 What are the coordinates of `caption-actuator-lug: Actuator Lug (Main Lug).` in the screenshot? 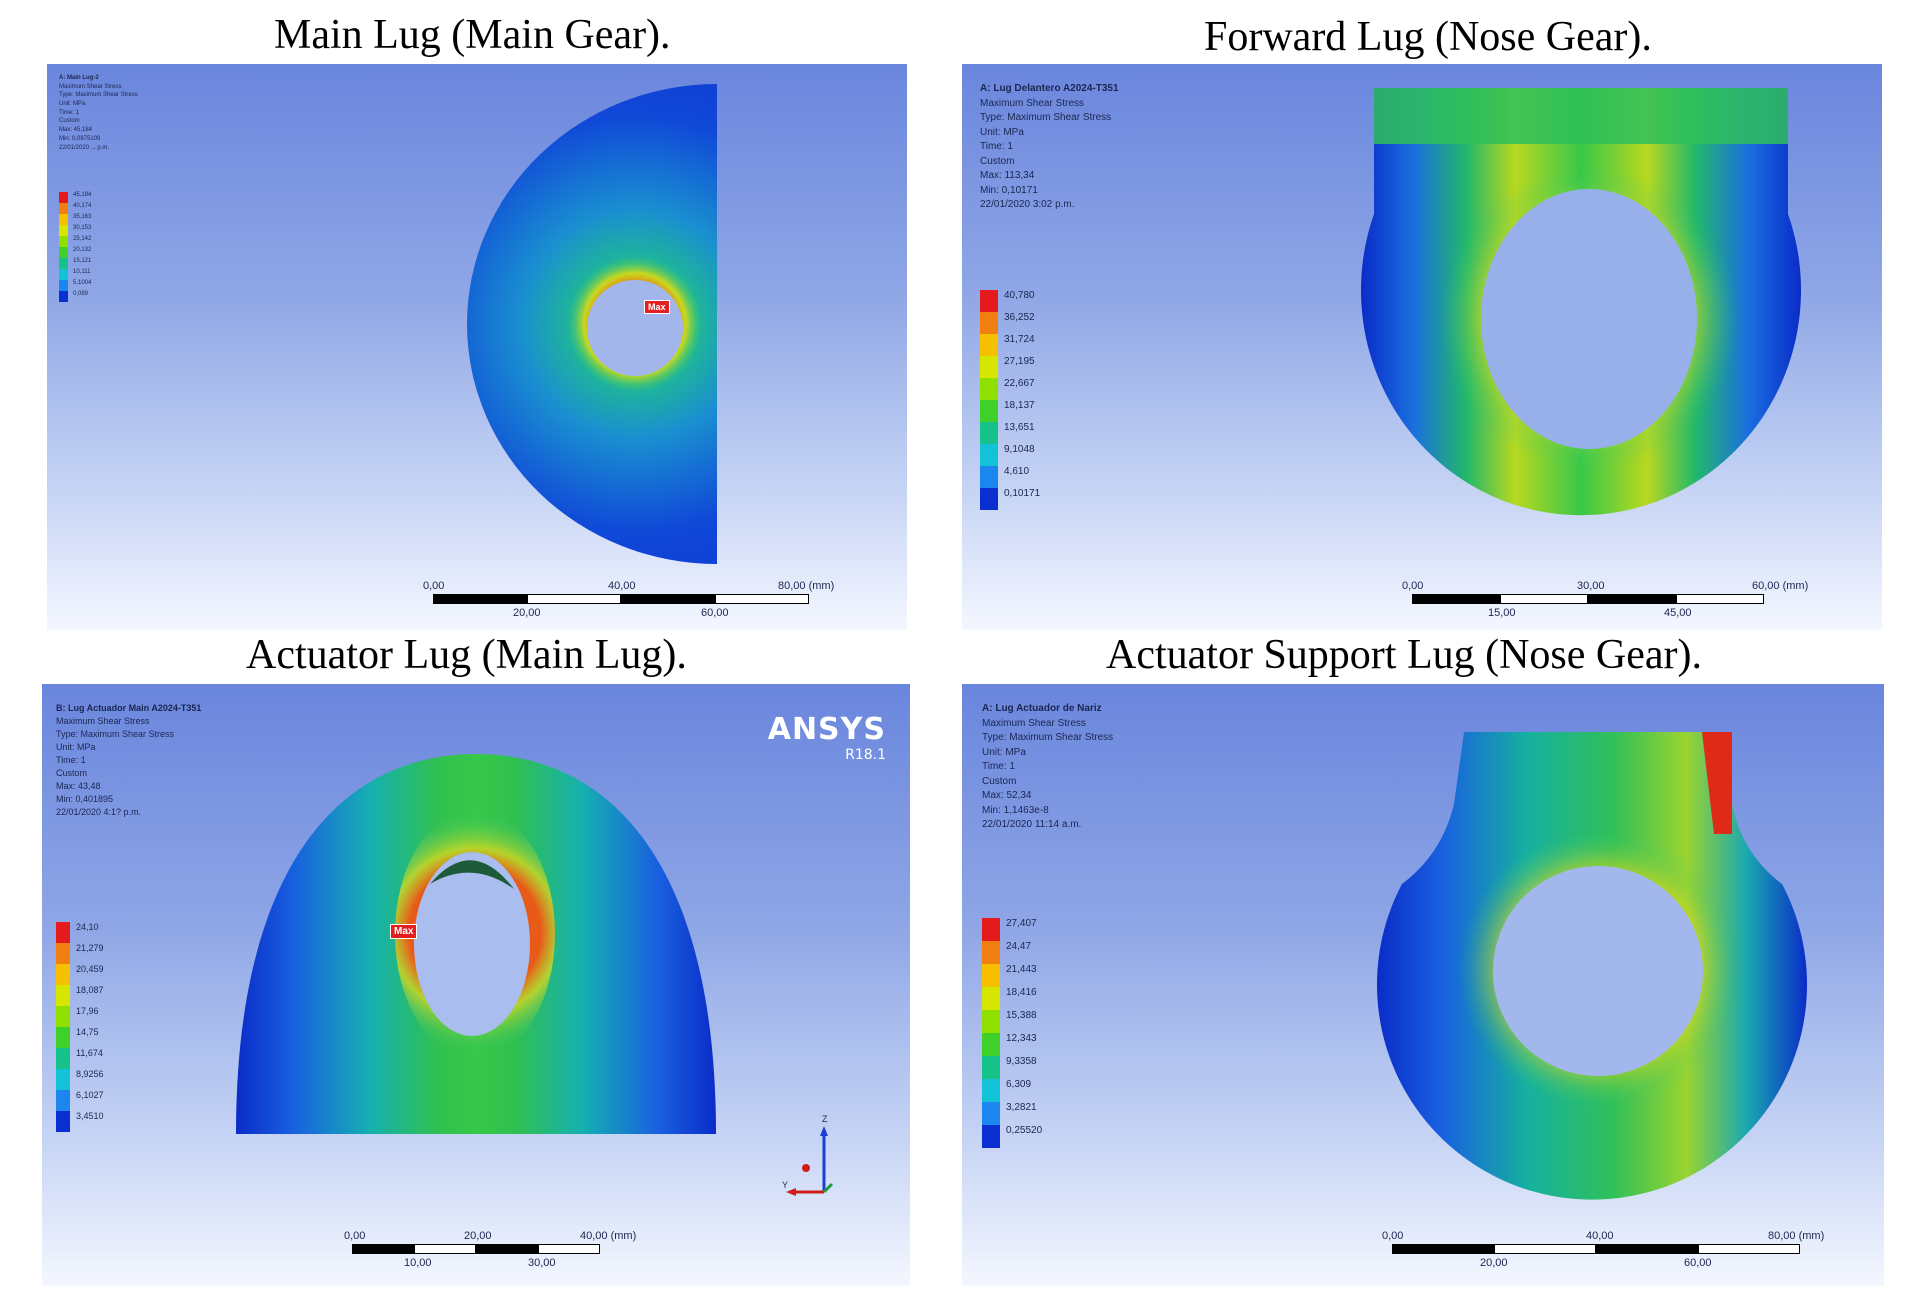 It's located at (466, 655).